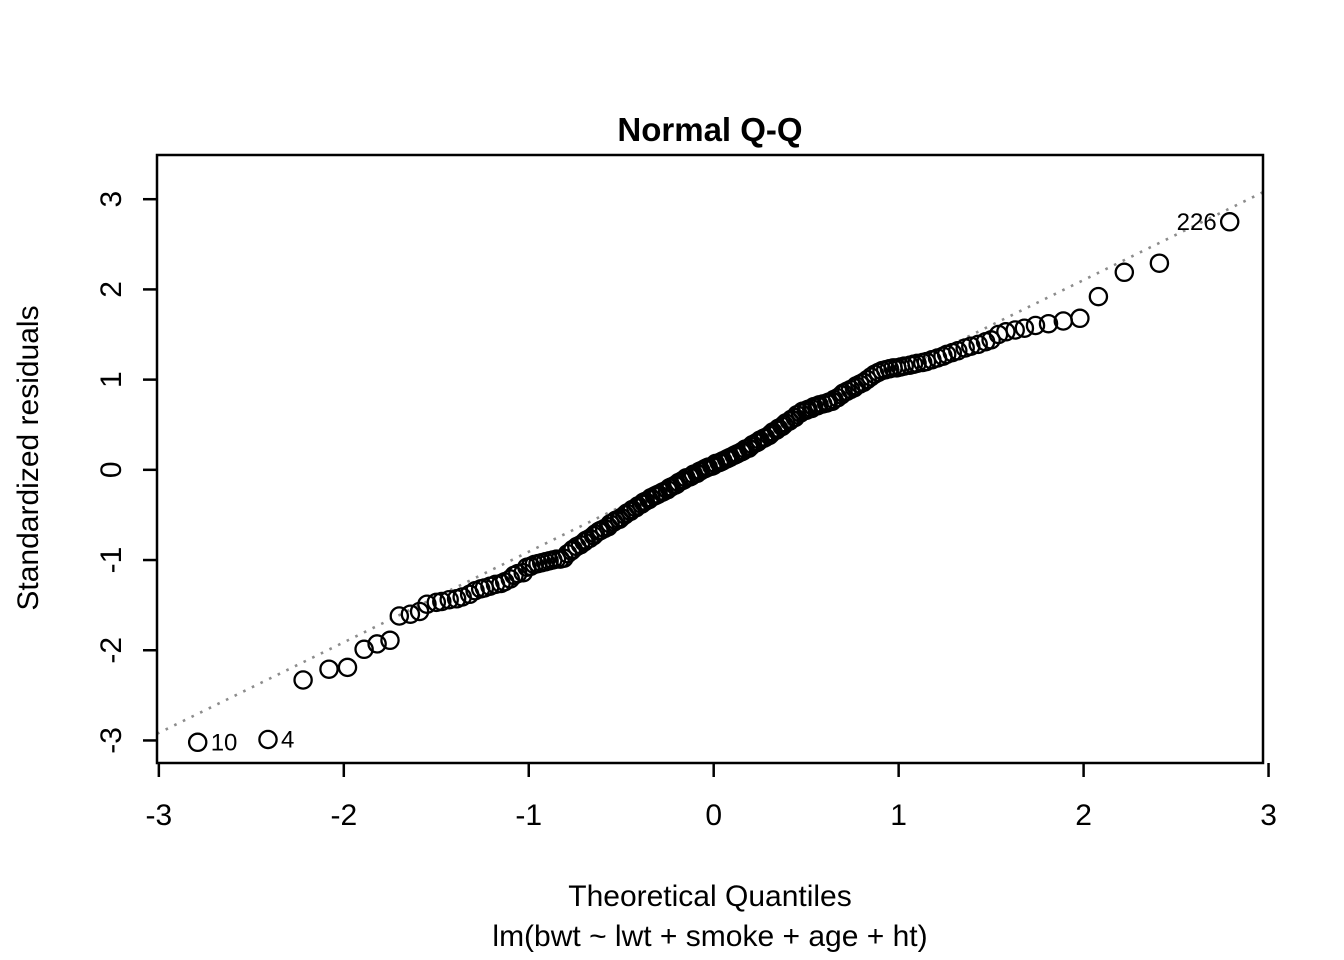  What do you see at coordinates (898, 815) in the screenshot?
I see `x-tick-label: 1` at bounding box center [898, 815].